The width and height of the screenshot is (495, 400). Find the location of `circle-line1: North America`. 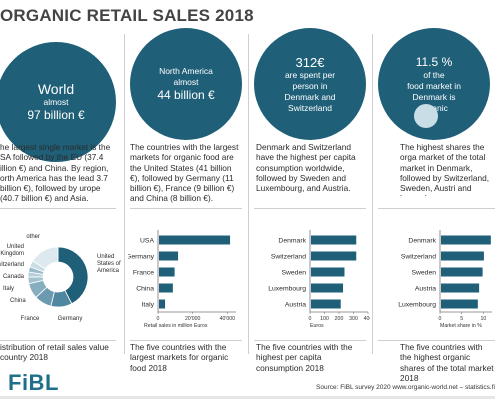

circle-line1: North America is located at coordinates (186, 70).